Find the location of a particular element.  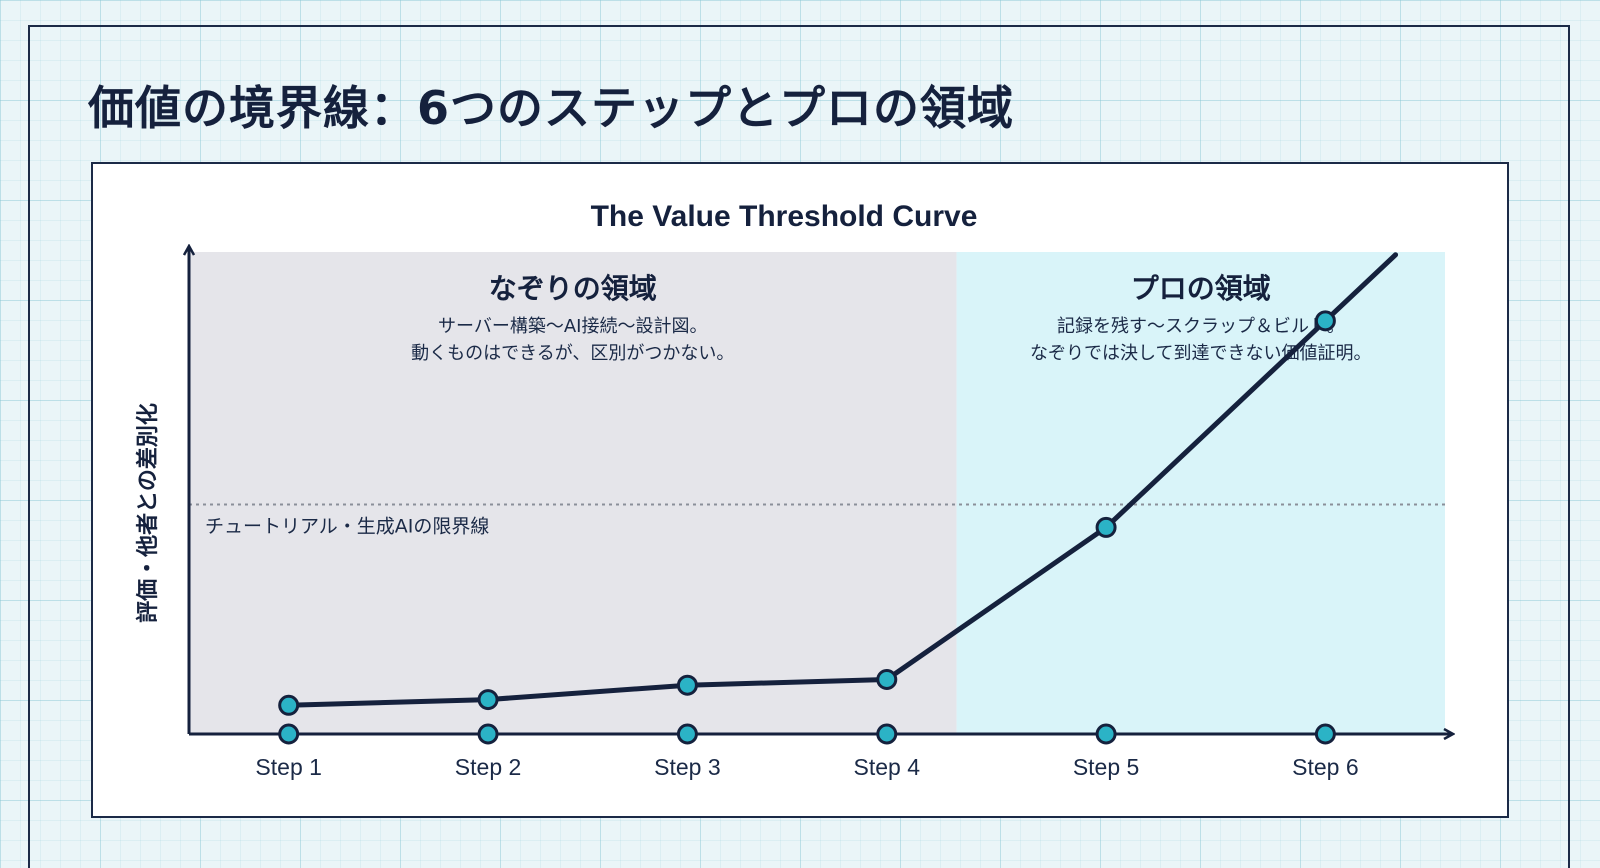

zone-description-nazori-line1: サーバー構築〜AI接続〜設計図。 is located at coordinates (572, 326).